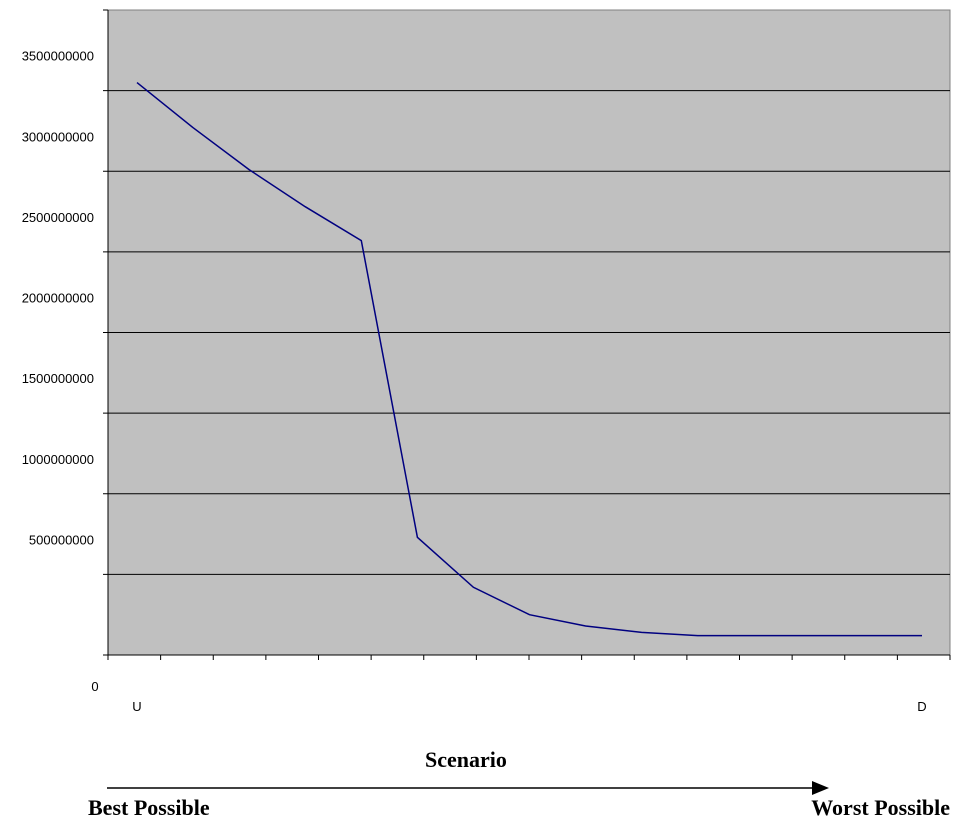 Image resolution: width=953 pixels, height=819 pixels. I want to click on x-axis-title: Scenario, so click(466, 759).